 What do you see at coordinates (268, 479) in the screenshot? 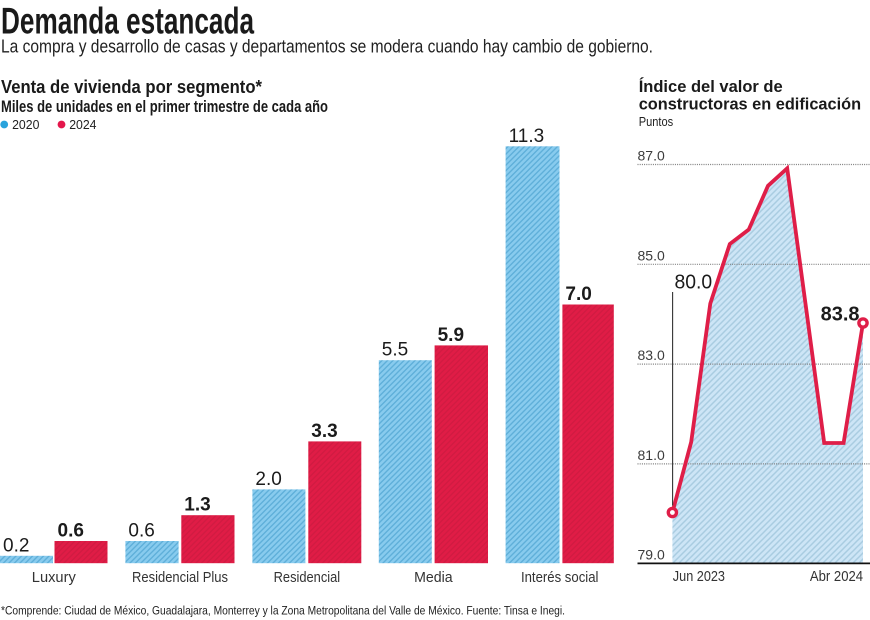
I see `svg-text: 2.0` at bounding box center [268, 479].